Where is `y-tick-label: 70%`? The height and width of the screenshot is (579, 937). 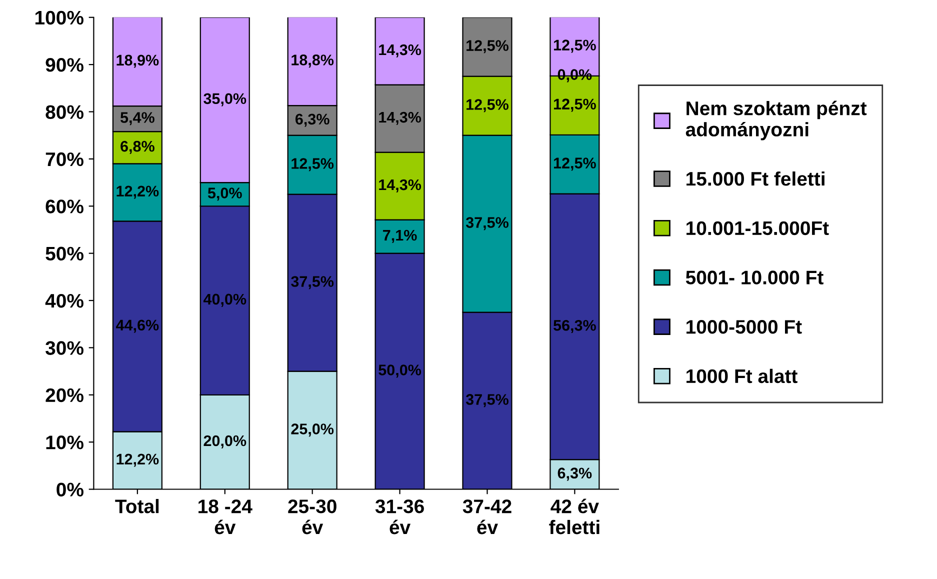 y-tick-label: 70% is located at coordinates (65, 159).